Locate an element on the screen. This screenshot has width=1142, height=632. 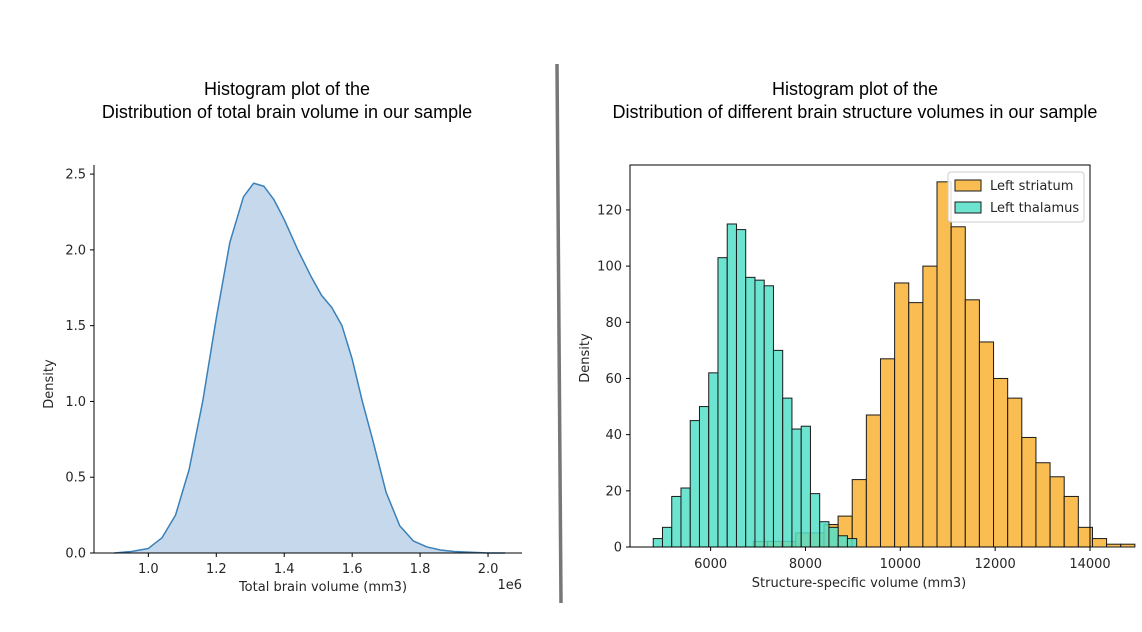
left-x-offset-text: 1e6 is located at coordinates (509, 585).